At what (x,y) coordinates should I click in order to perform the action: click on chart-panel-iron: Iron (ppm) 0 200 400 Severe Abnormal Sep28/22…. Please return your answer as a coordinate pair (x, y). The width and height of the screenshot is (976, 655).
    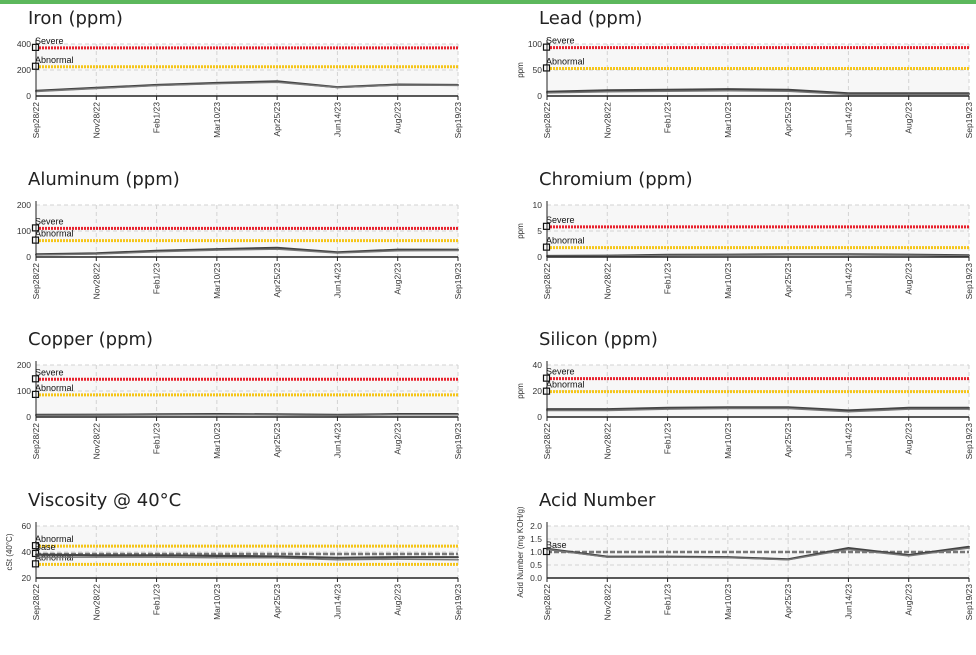
    Looking at the image, I should click on (235, 75).